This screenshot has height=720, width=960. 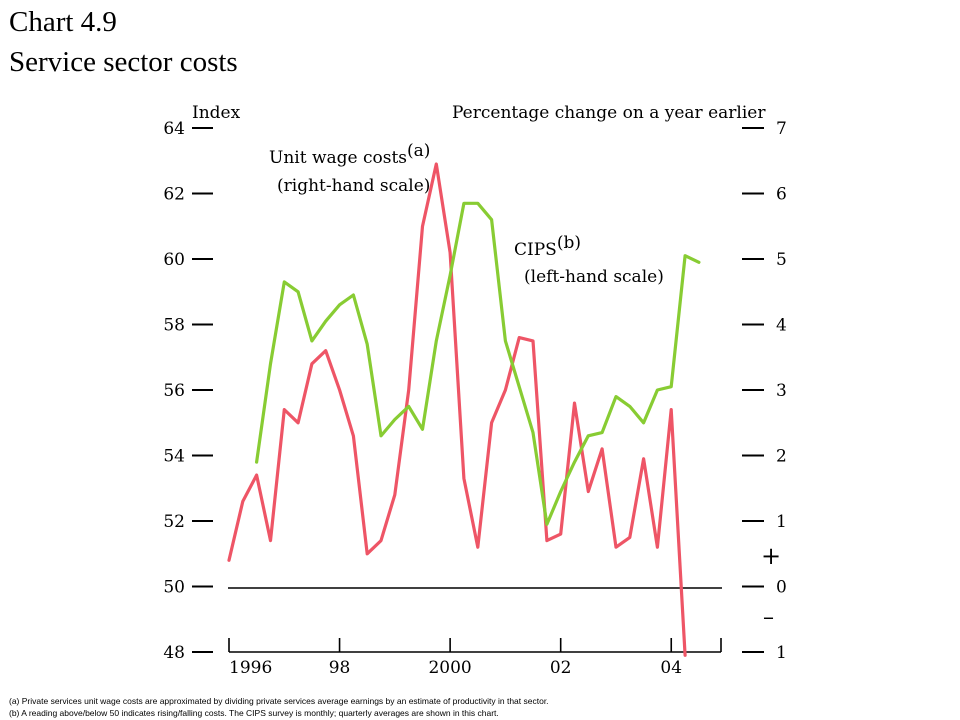 What do you see at coordinates (174, 653) in the screenshot?
I see `left-axis-tick-label: 48` at bounding box center [174, 653].